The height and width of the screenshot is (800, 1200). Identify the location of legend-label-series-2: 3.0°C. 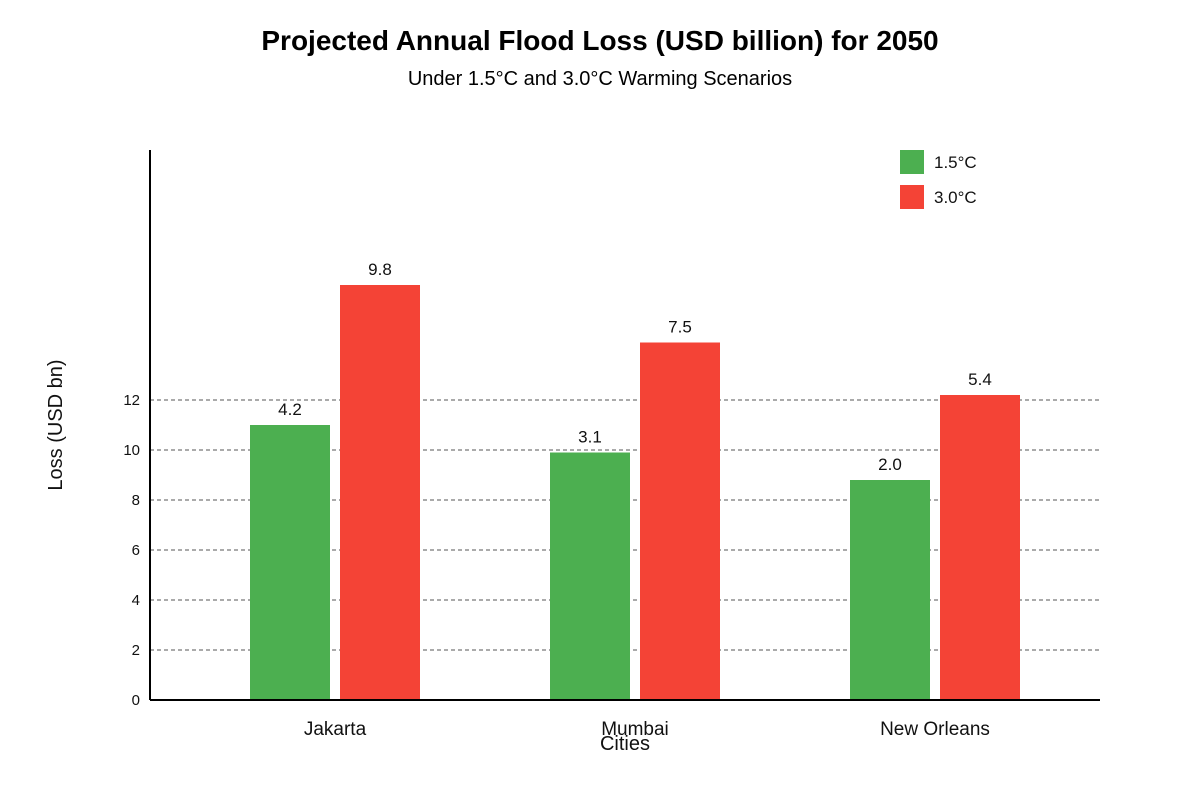
(955, 197).